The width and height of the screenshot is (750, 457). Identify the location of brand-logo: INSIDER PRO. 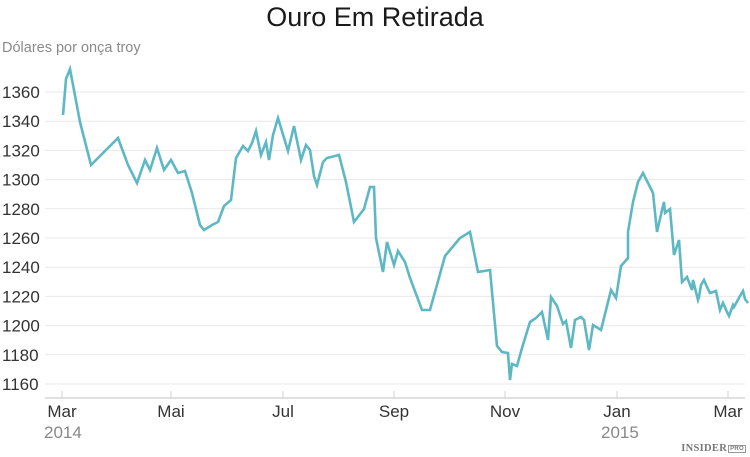
(713, 448).